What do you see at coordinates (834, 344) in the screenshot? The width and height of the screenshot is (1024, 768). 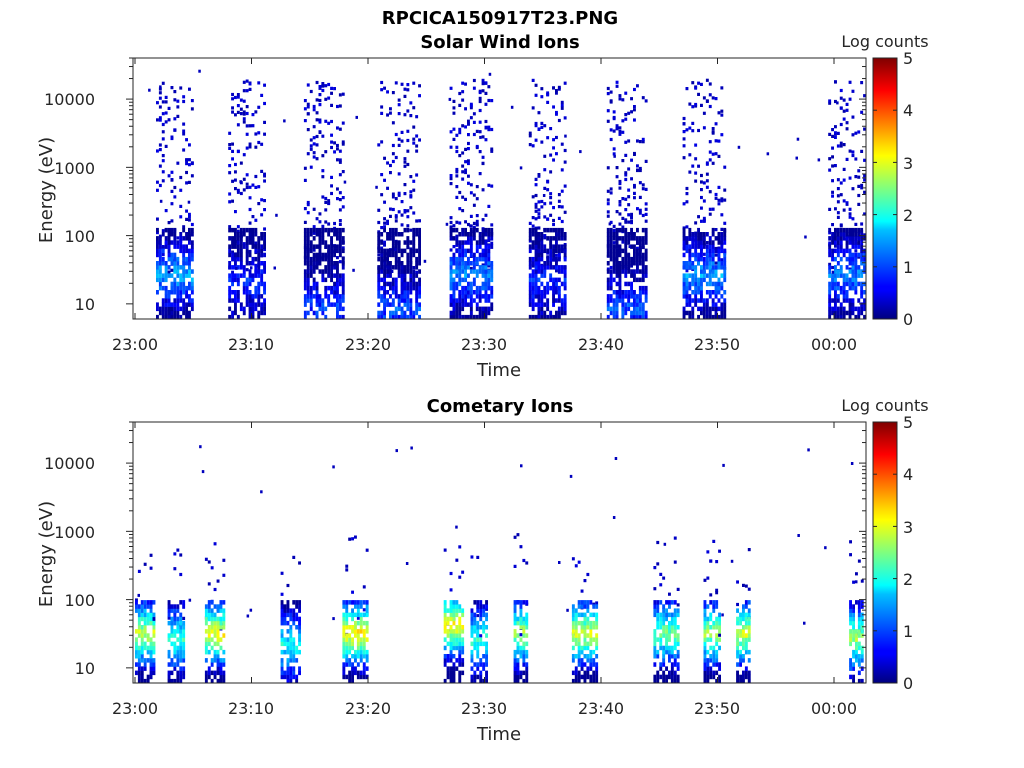 I see `xtick-label: 00:00` at bounding box center [834, 344].